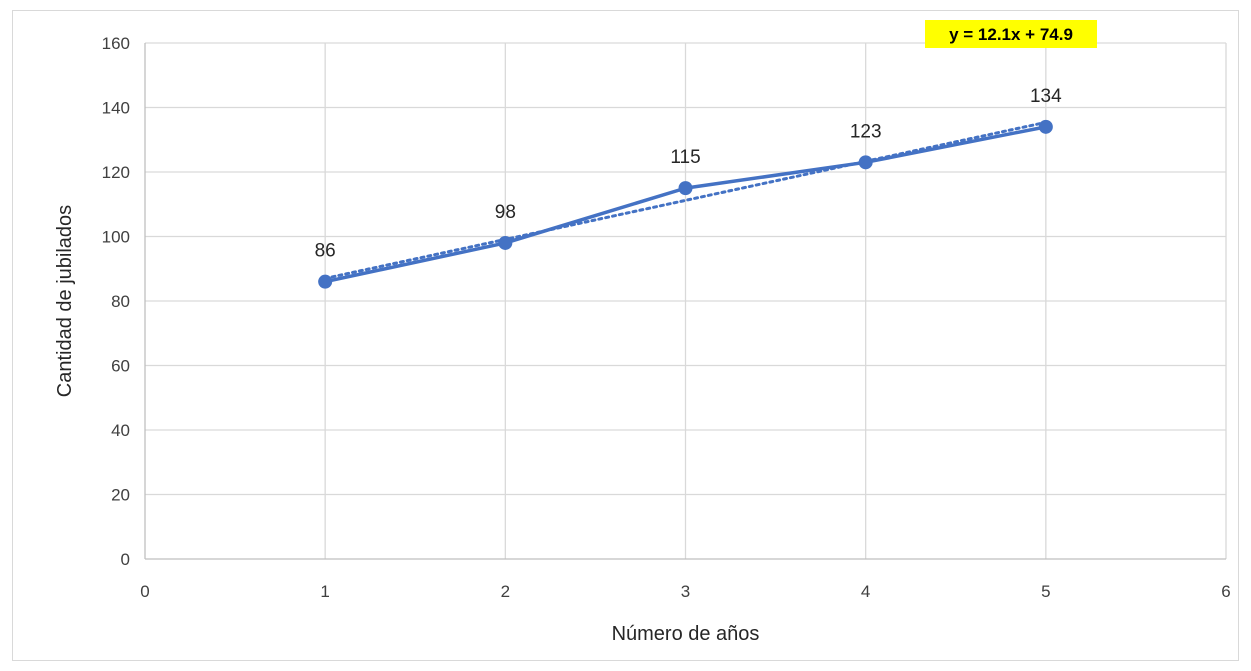 The height and width of the screenshot is (671, 1251). I want to click on data-label: 86, so click(325, 251).